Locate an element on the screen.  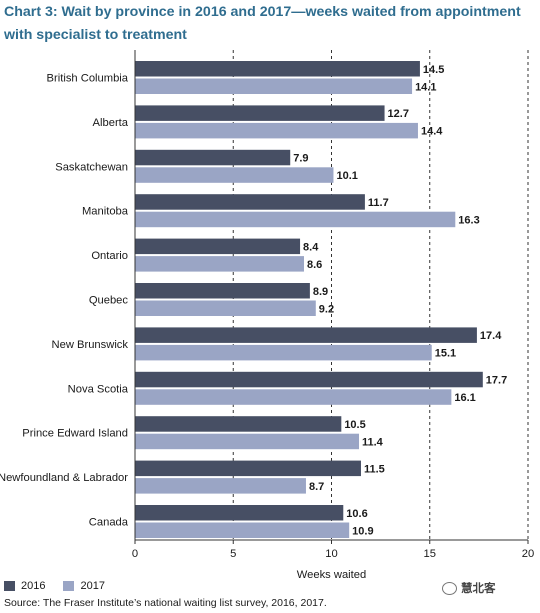
data-label-2016: 7.9 is located at coordinates (300, 159).